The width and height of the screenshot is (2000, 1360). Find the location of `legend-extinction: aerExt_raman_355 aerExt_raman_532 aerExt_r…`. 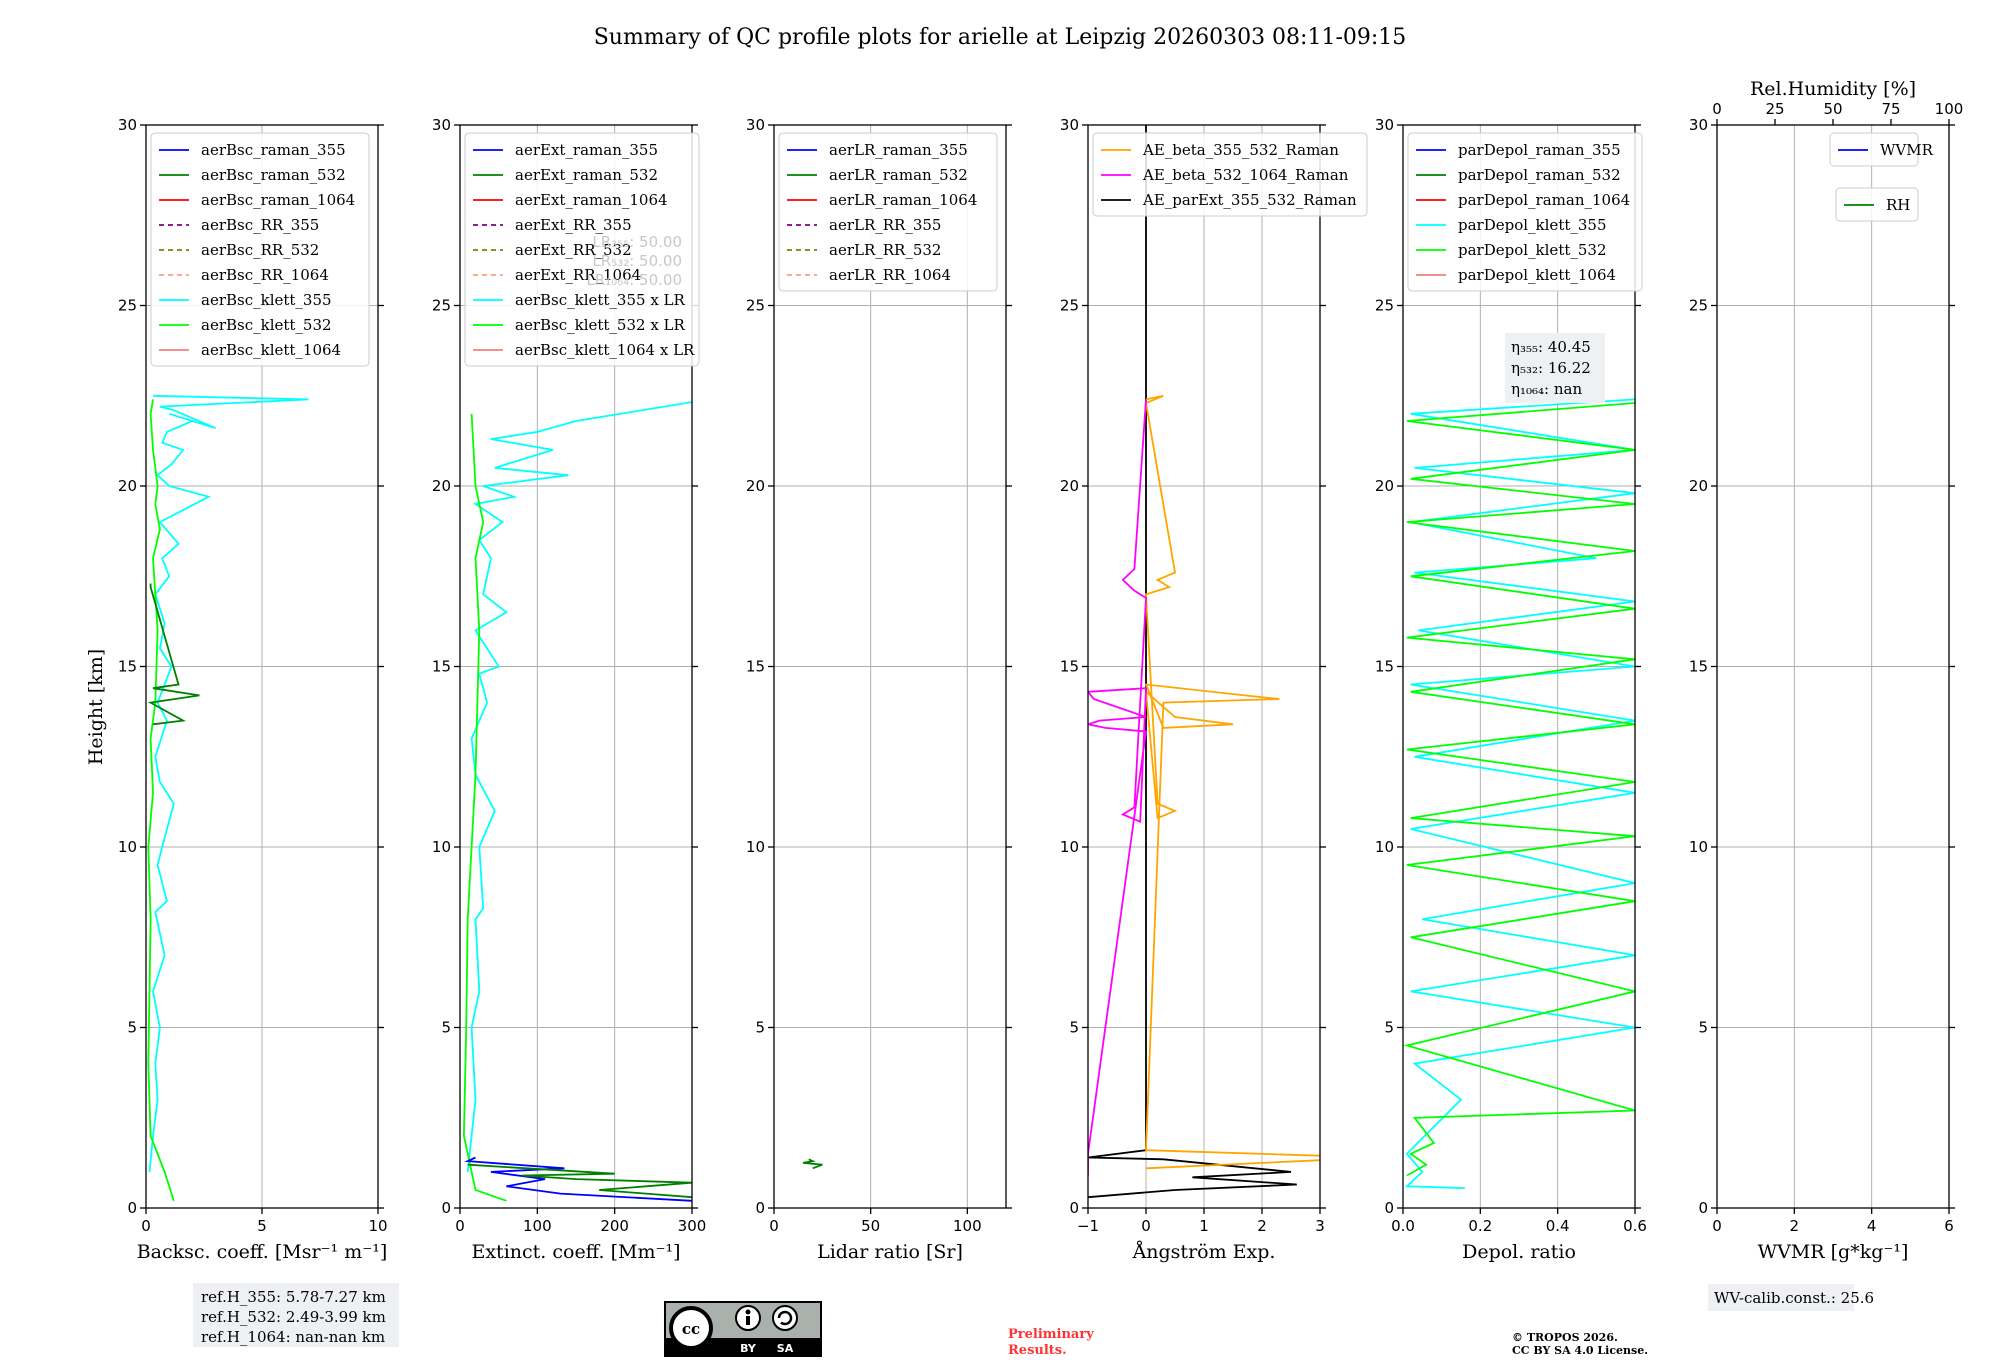

legend-extinction: aerExt_raman_355 aerExt_raman_532 aerExt_r… is located at coordinates (582, 249).